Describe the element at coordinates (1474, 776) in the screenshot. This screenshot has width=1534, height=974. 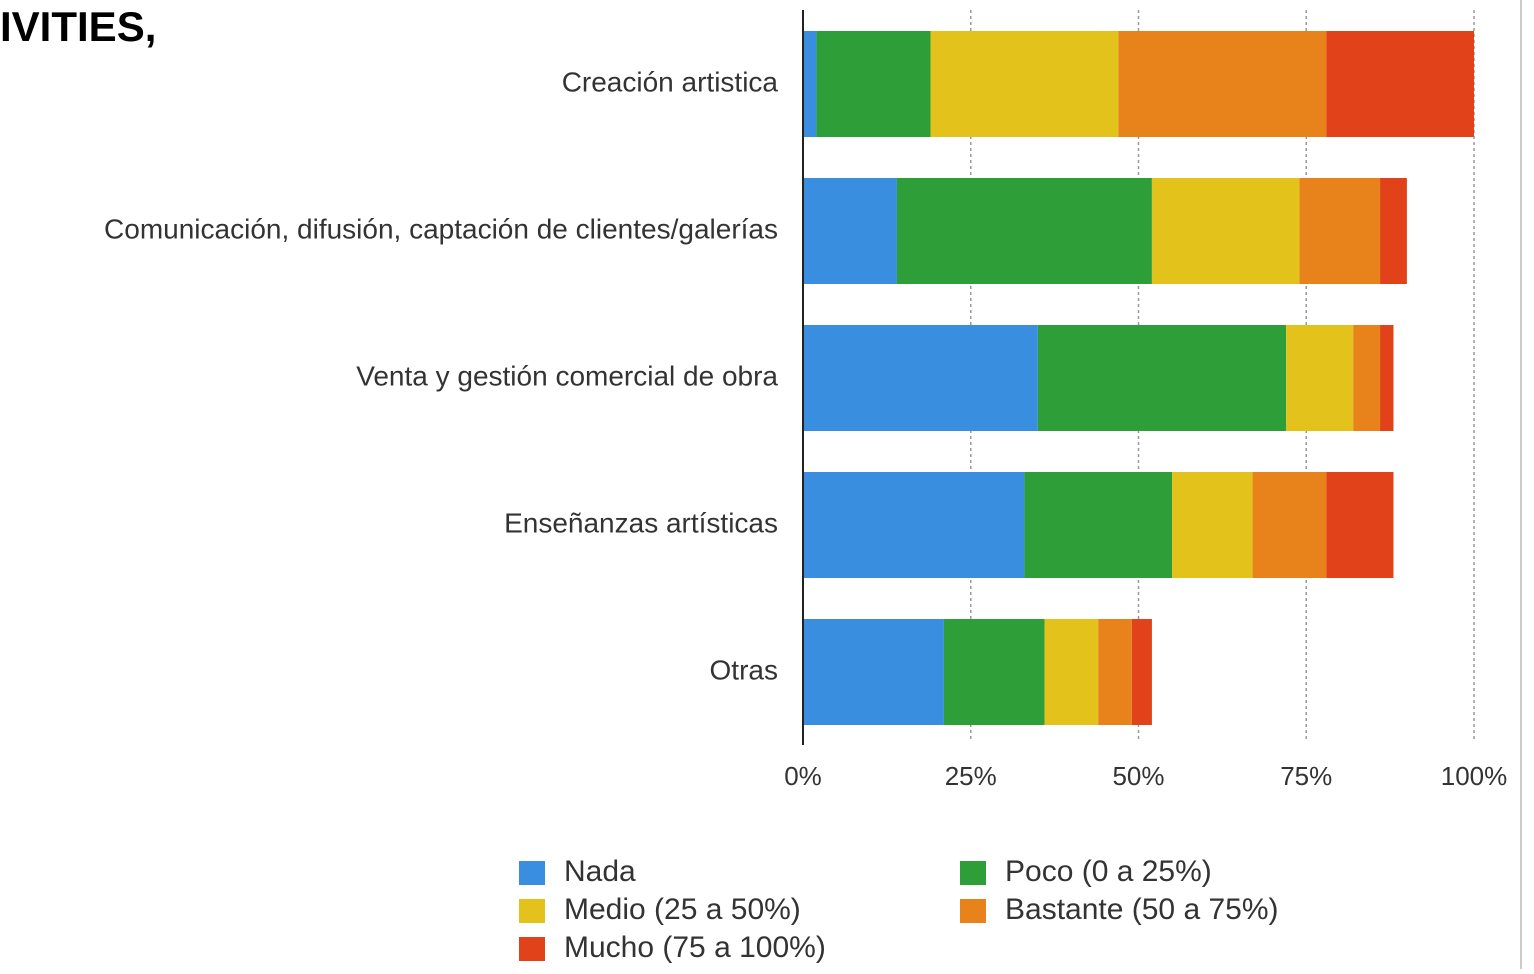
I see `x-tick-label: 100%` at that location.